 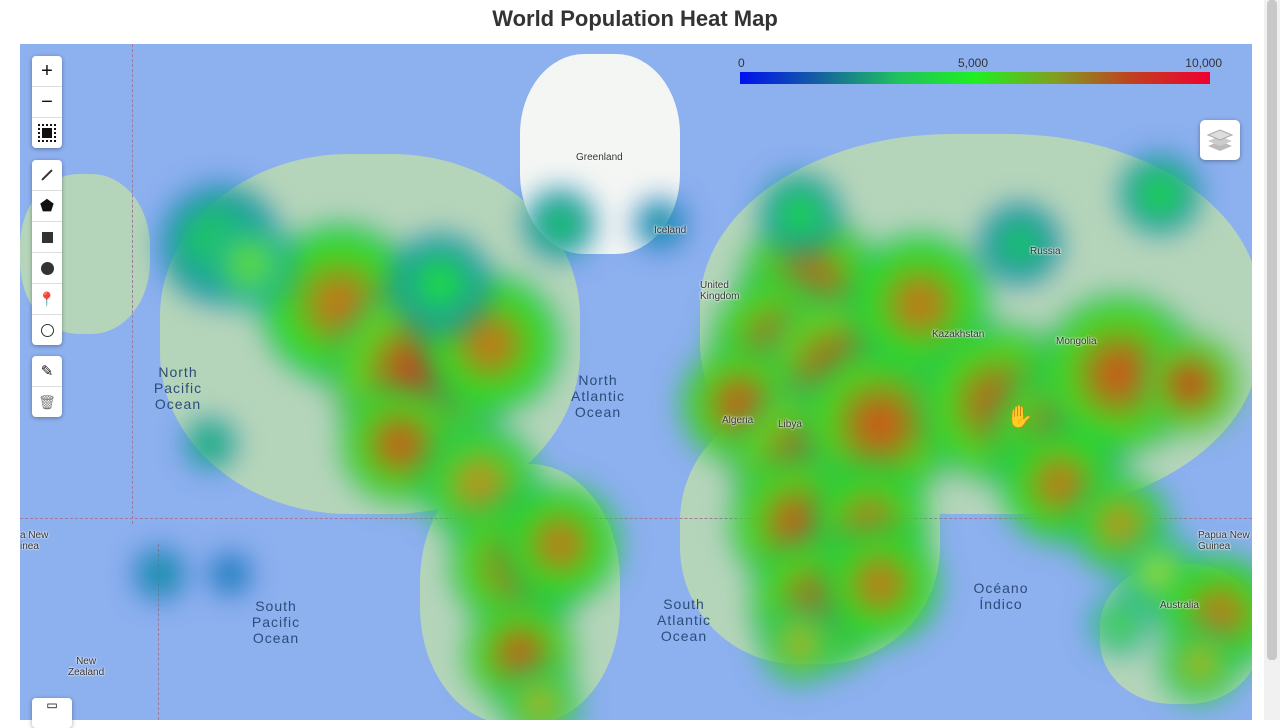 I want to click on place-libya: Libya, so click(x=790, y=424).